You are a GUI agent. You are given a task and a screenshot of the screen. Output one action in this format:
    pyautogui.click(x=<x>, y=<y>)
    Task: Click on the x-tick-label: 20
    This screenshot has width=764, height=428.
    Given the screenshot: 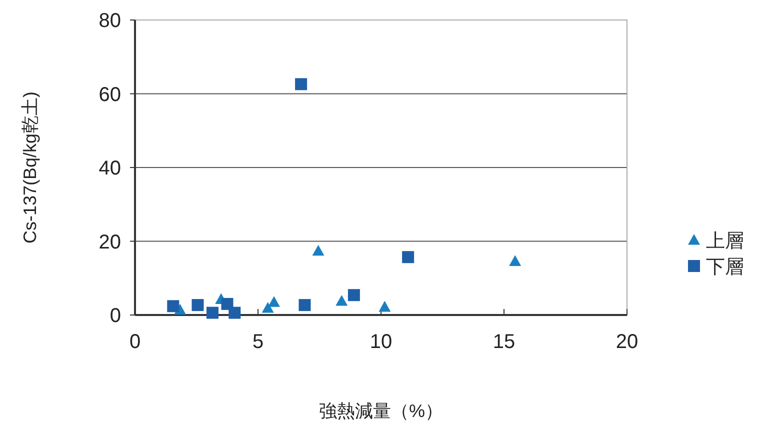 What is the action you would take?
    pyautogui.click(x=627, y=342)
    